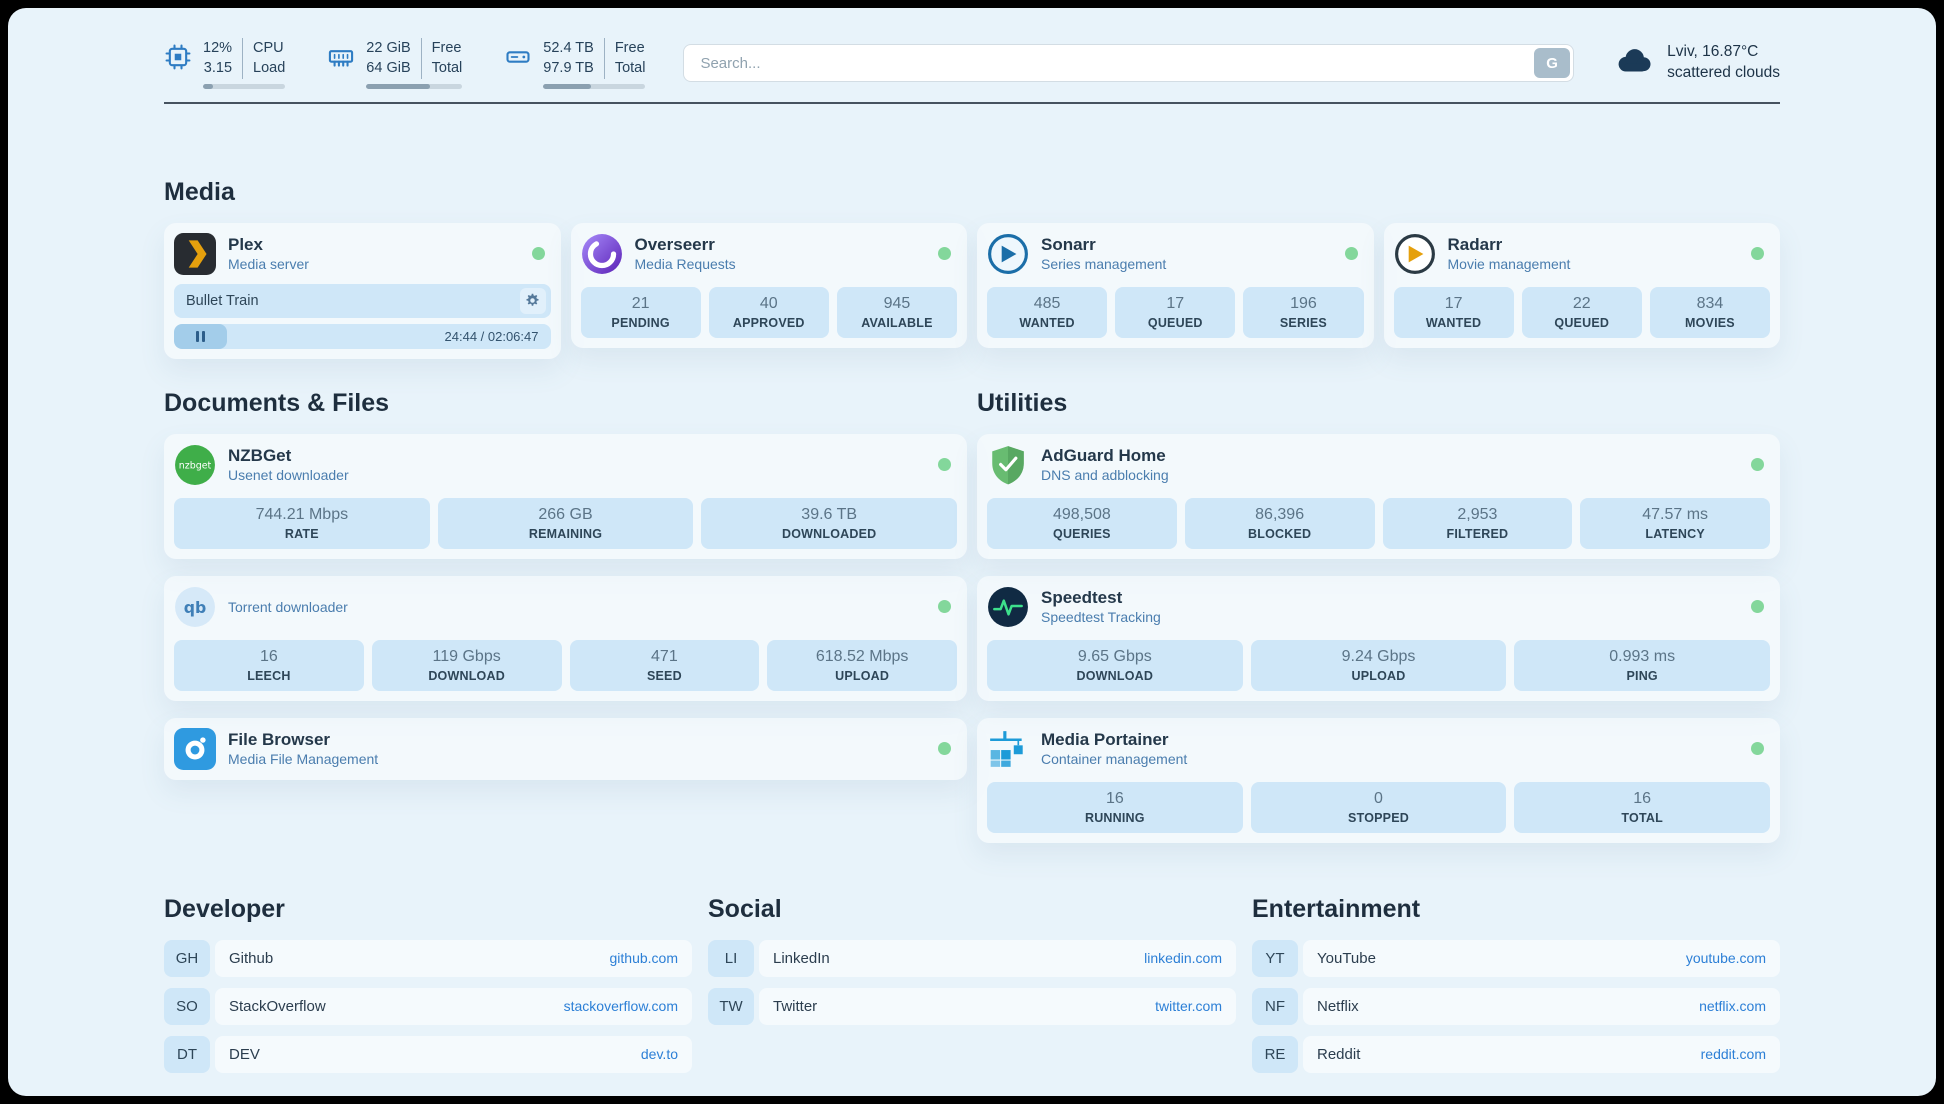 The width and height of the screenshot is (1944, 1104). Describe the element at coordinates (1732, 1006) in the screenshot. I see `bookmark-url: netflix.com` at that location.